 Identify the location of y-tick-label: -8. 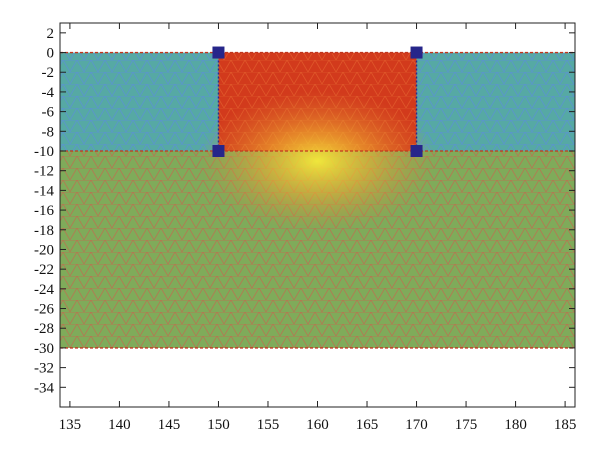
(48, 132).